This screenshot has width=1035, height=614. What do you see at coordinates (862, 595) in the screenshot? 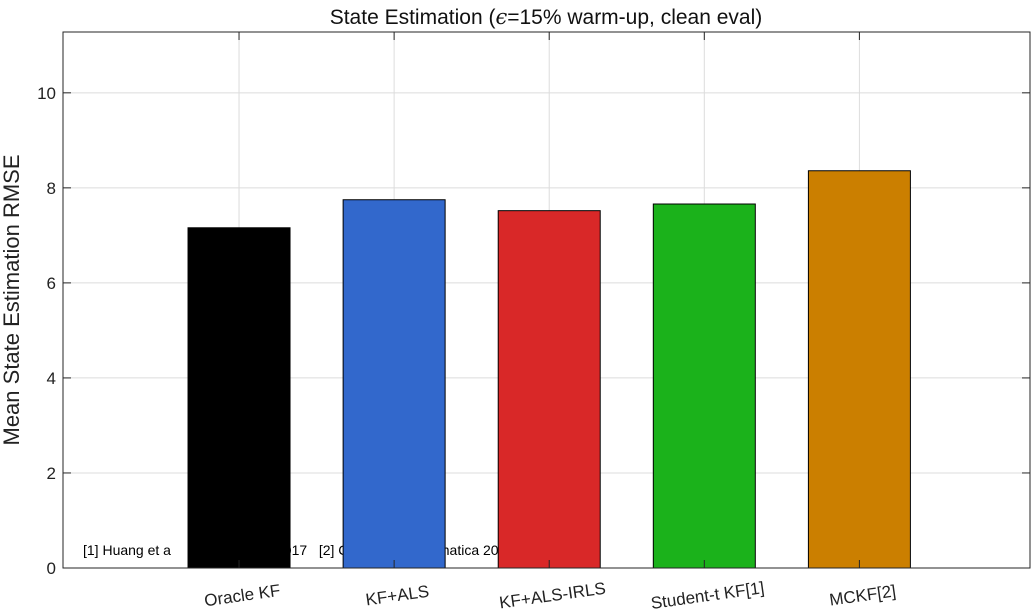
I see `x-tick-label: MCKF[2]` at bounding box center [862, 595].